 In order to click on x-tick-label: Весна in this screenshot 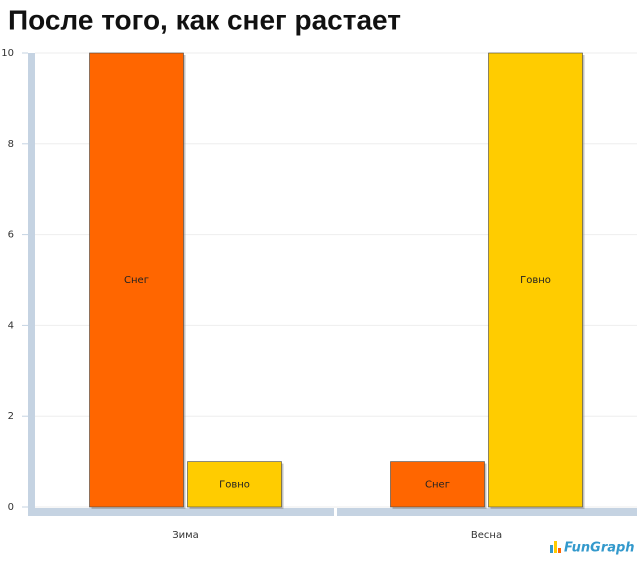, I will do `click(486, 535)`.